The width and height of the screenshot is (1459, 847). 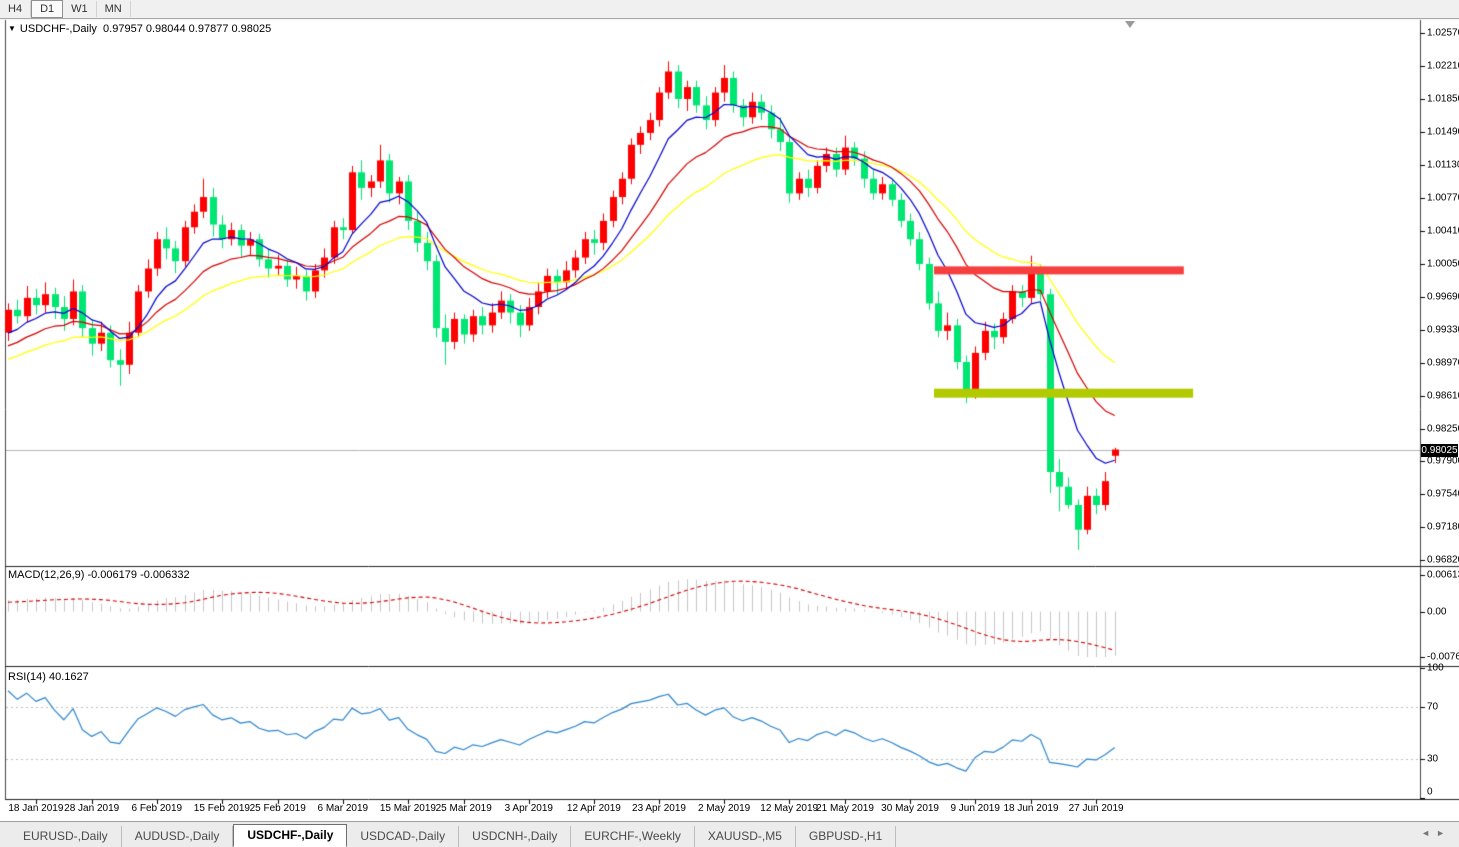 What do you see at coordinates (16, 9) in the screenshot?
I see `timeframe-button-h4: H4` at bounding box center [16, 9].